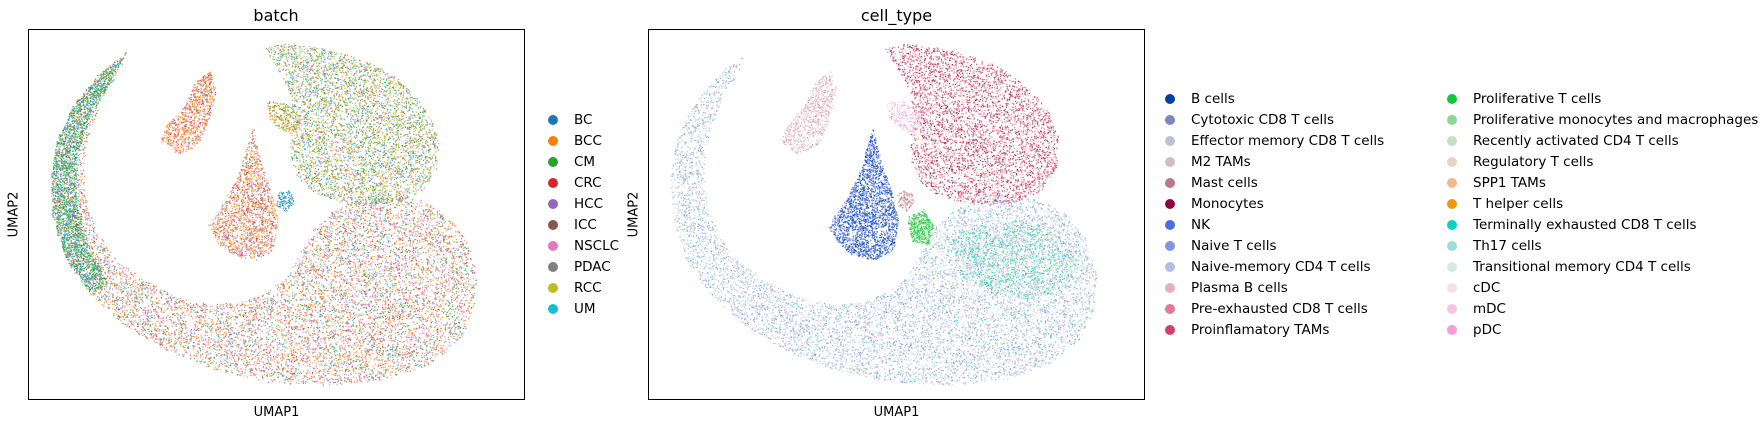 Image resolution: width=1764 pixels, height=429 pixels. What do you see at coordinates (1537, 99) in the screenshot?
I see `legend-label: Proliferative T cells` at bounding box center [1537, 99].